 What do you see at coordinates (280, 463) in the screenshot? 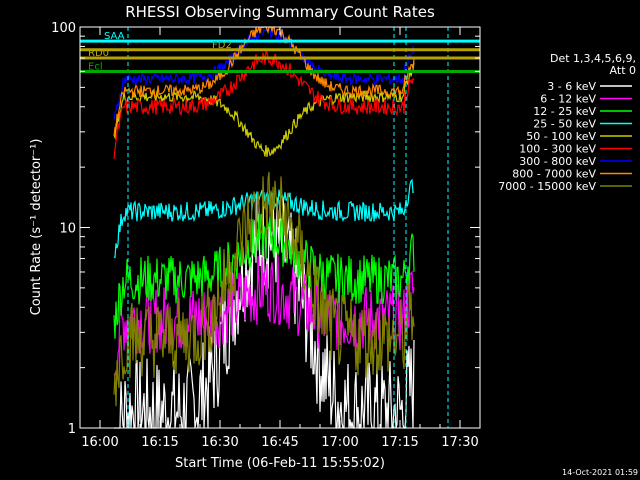
I see `x-axis-label: Start Time (06-Feb-11 15:55:02)` at bounding box center [280, 463].